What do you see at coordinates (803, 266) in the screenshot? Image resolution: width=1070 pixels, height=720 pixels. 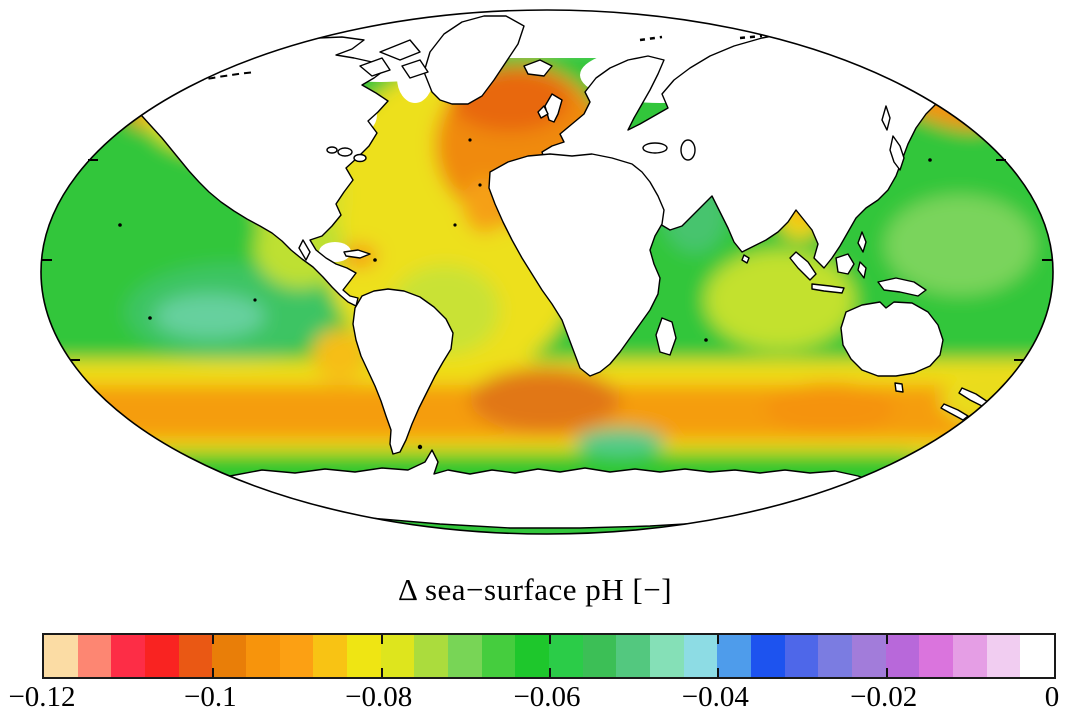 I see `land-sumatra` at bounding box center [803, 266].